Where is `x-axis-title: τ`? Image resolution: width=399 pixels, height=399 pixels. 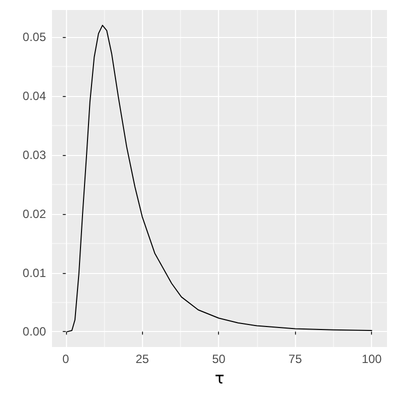
x-axis-title: τ is located at coordinates (219, 378).